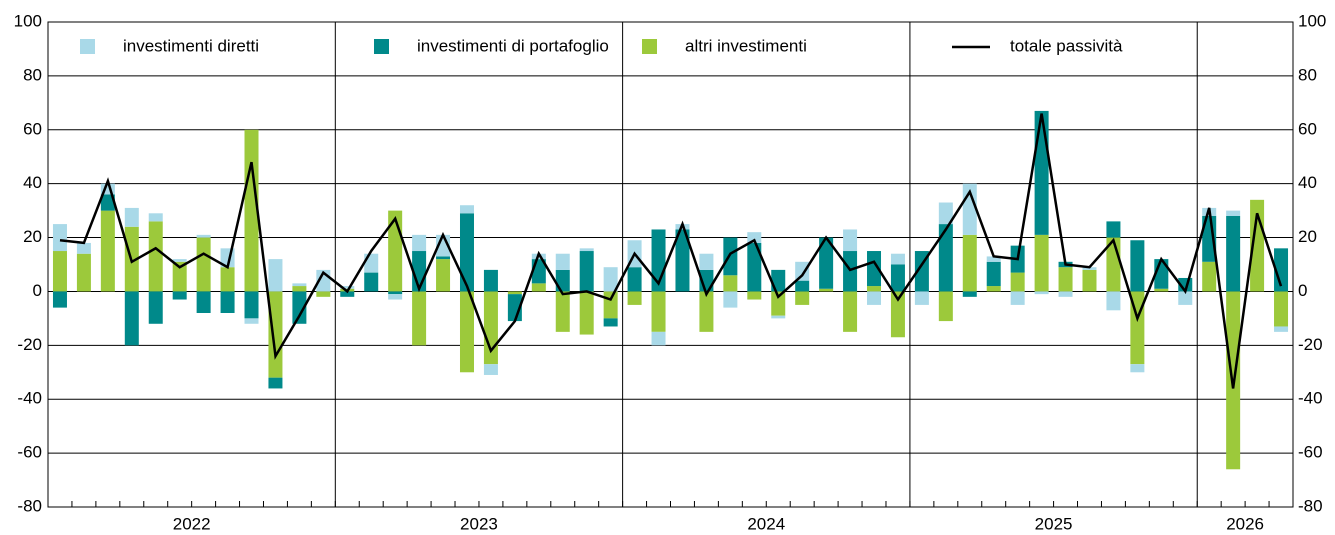 Image resolution: width=1335 pixels, height=535 pixels. Describe the element at coordinates (32, 182) in the screenshot. I see `y-tick-label: 40` at that location.